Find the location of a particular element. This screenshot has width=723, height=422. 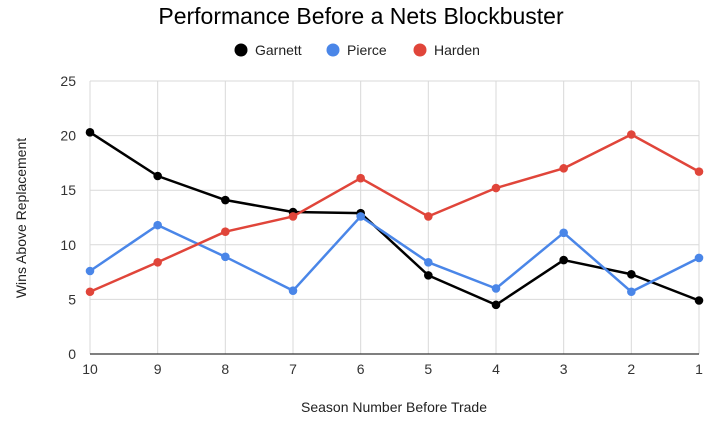

legend: Garnett Pierce Harden is located at coordinates (357, 50).